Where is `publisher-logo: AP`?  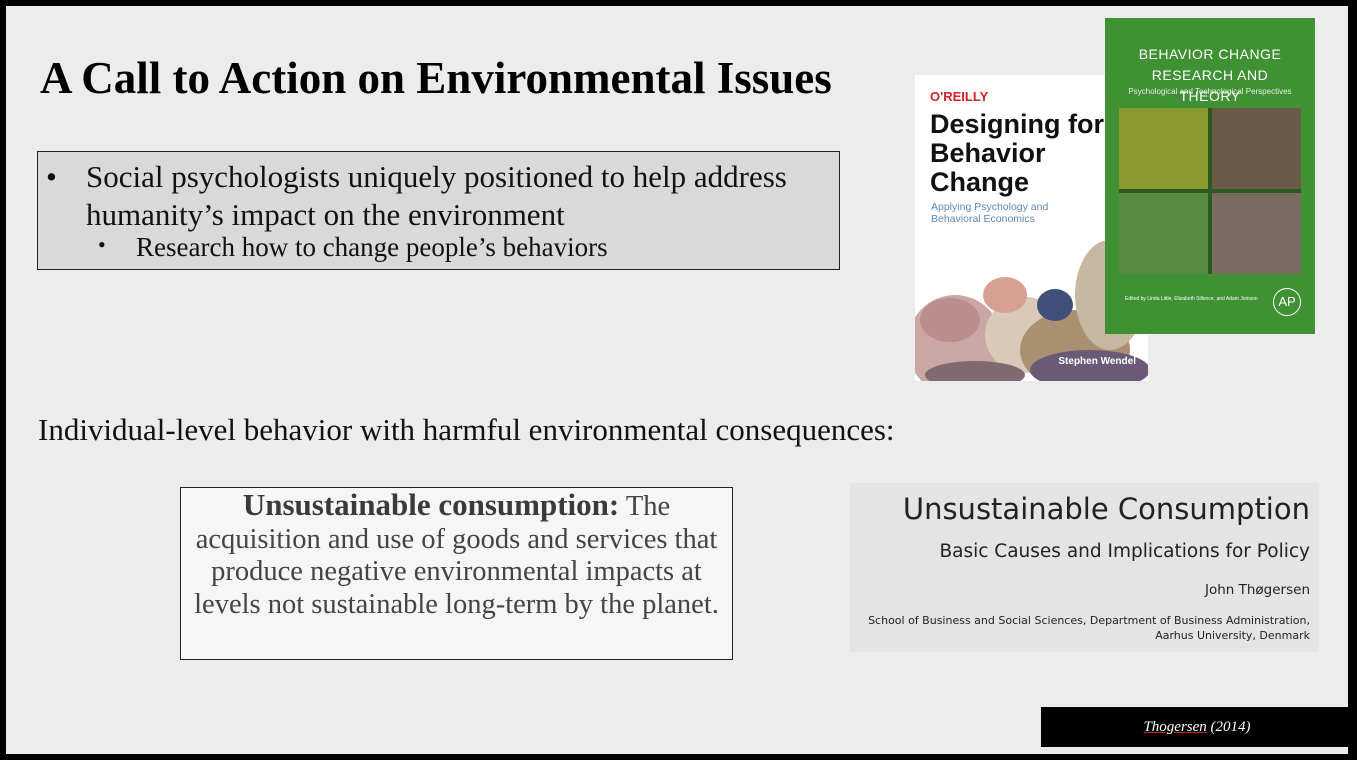 publisher-logo: AP is located at coordinates (1287, 302).